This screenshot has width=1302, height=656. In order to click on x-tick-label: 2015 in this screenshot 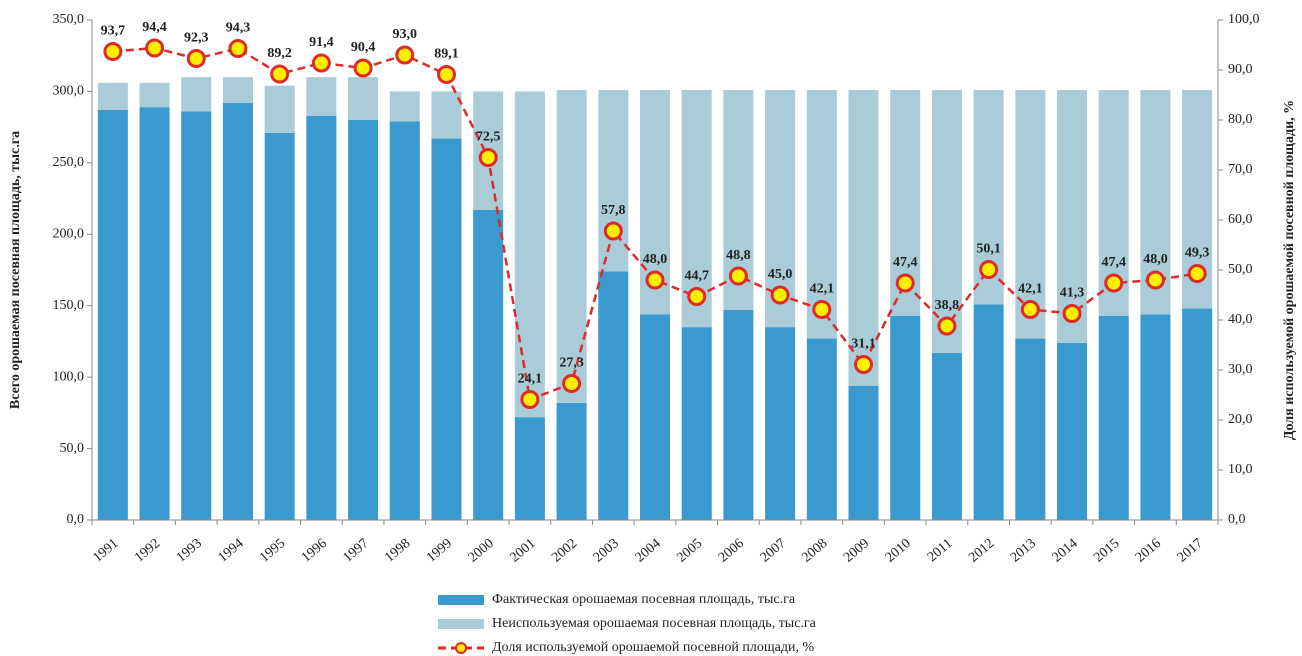, I will do `click(1106, 550)`.